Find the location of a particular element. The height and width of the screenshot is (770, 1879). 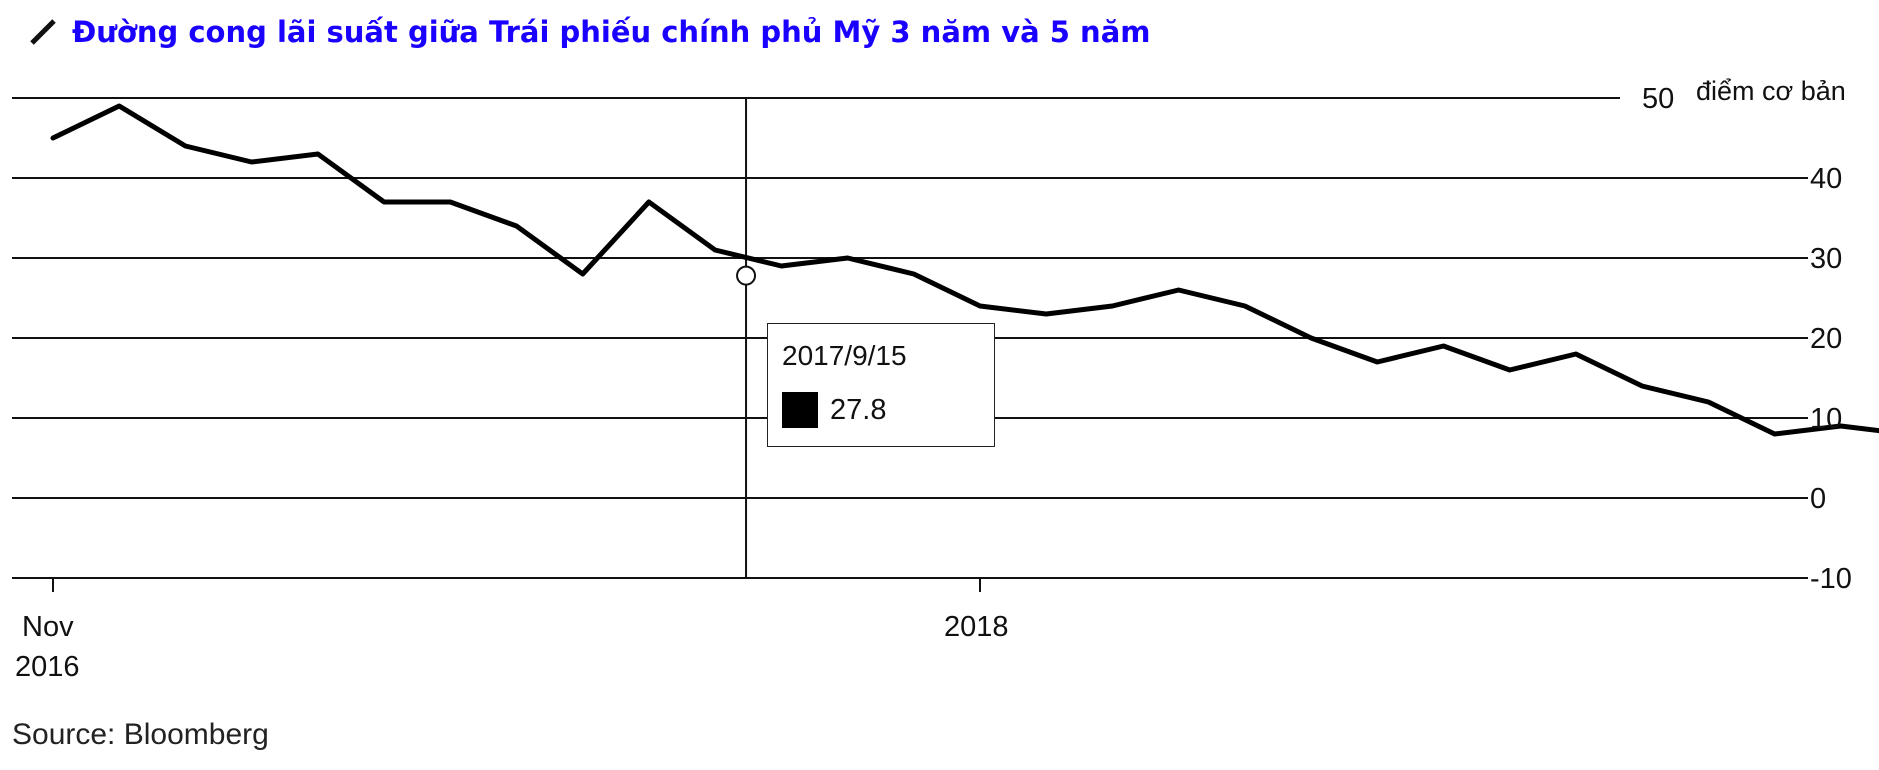

y-tick-label: 20 is located at coordinates (1826, 339).